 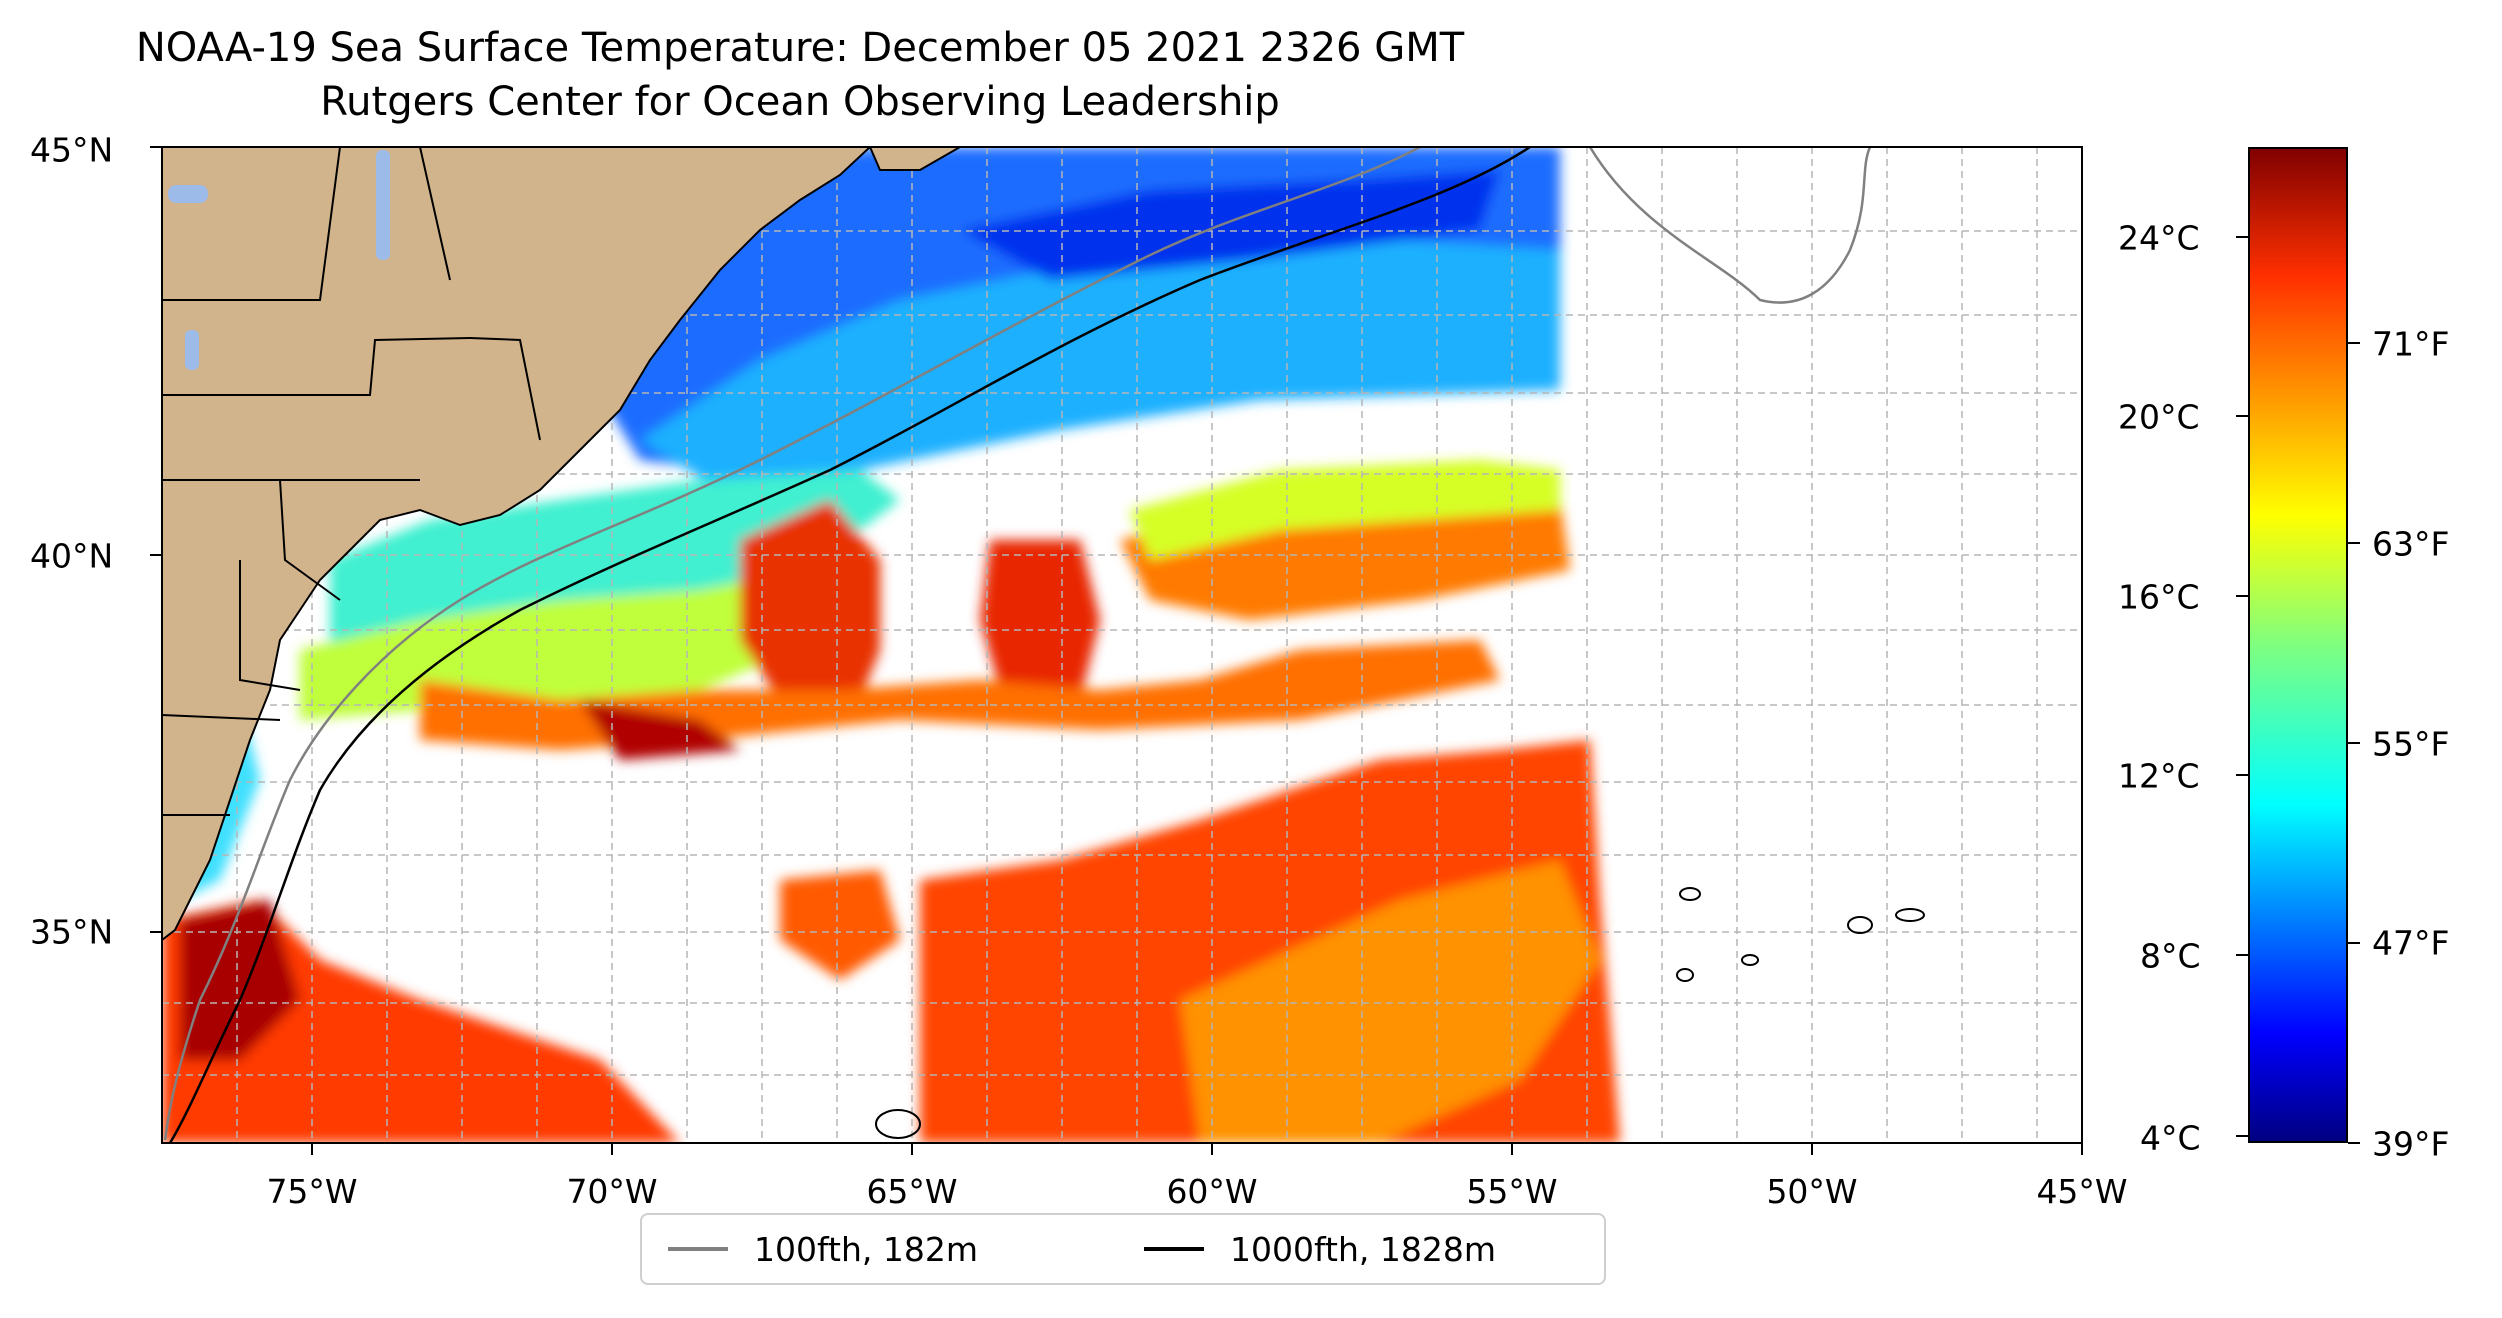 I want to click on state-borders, so click(x=351, y=481).